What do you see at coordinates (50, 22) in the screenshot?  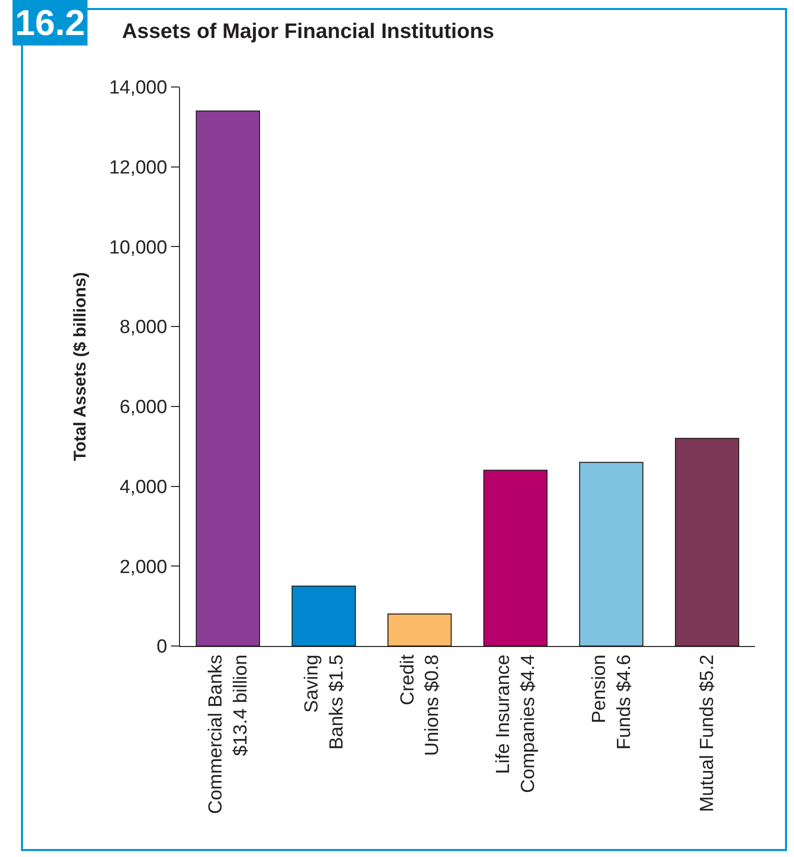 I see `text: 16.2` at bounding box center [50, 22].